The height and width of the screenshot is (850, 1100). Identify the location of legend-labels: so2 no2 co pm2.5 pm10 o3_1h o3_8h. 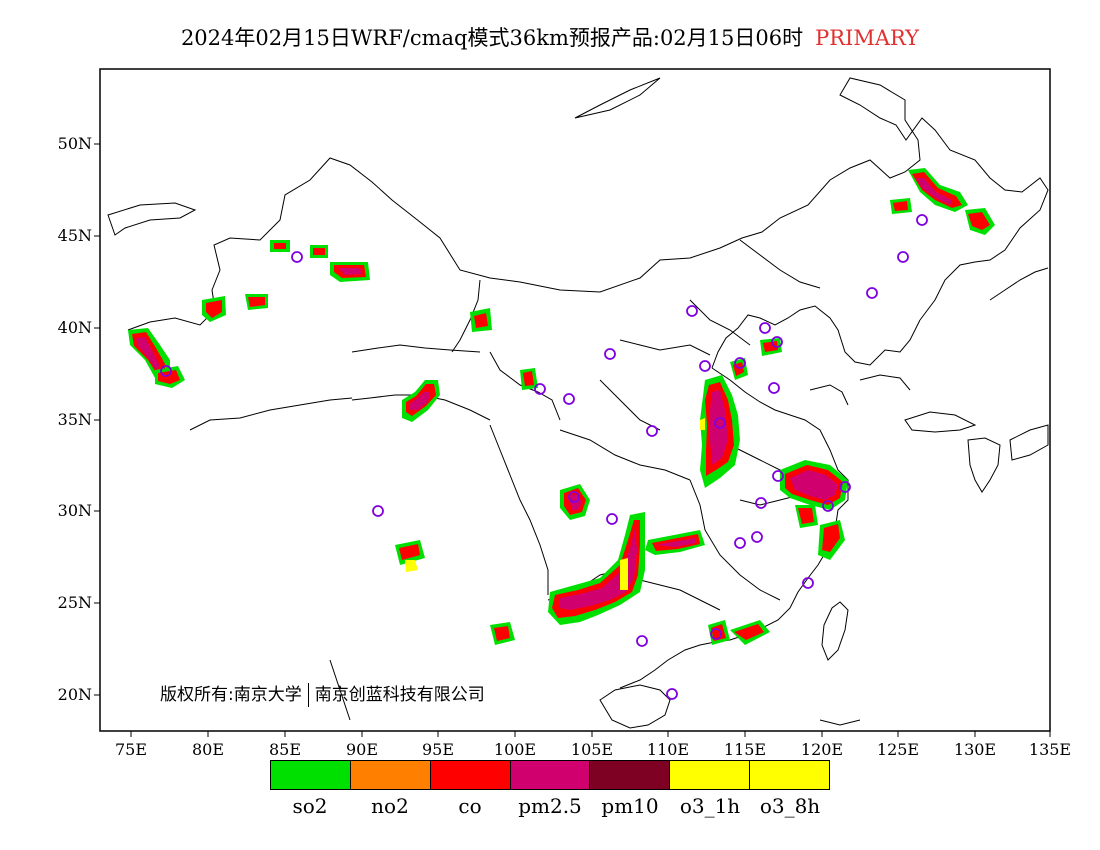
(550, 806).